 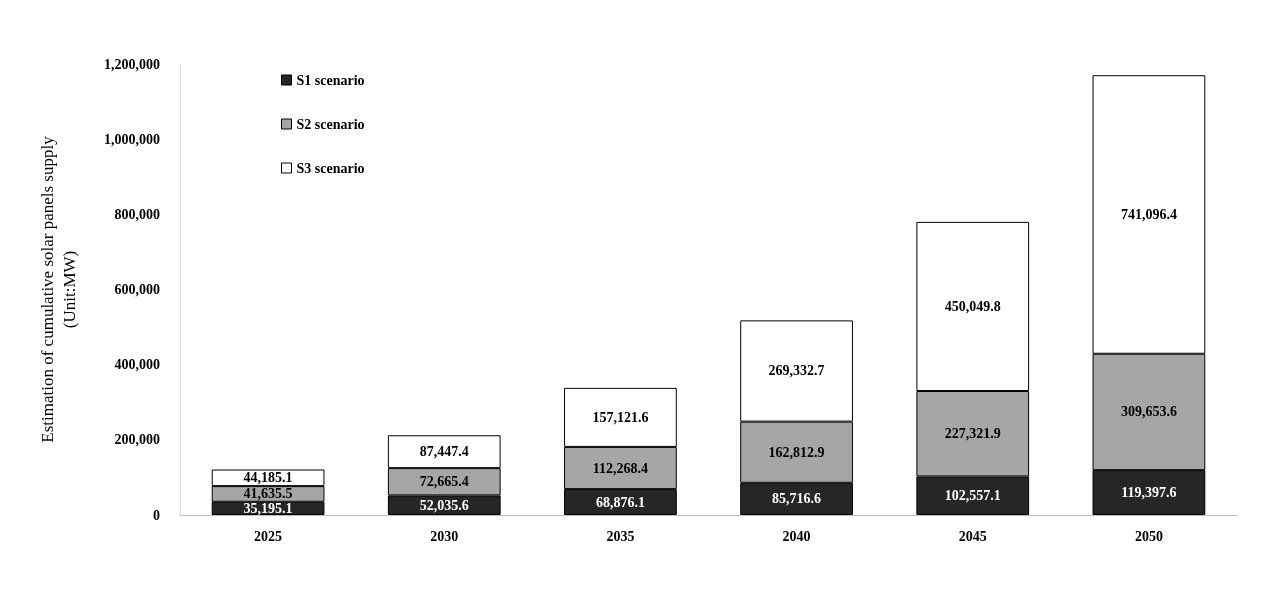 I want to click on y-axis-title: Estimation of cumulative solar panels supply (Unit:MW), so click(x=58, y=289).